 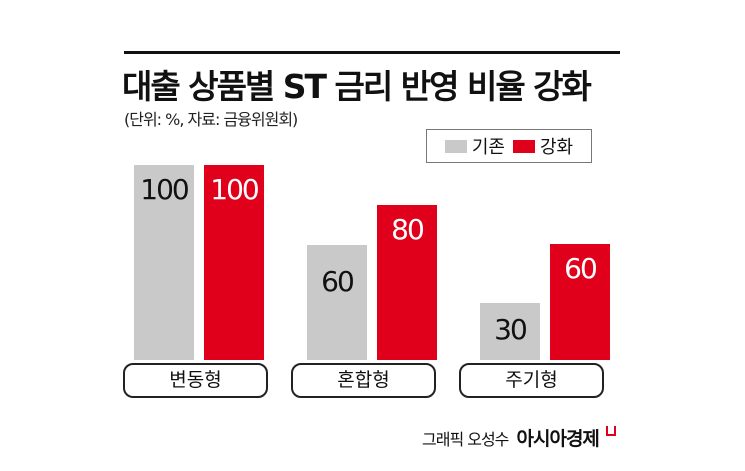 I want to click on bar-existing-periodic: 30, so click(x=510, y=331).